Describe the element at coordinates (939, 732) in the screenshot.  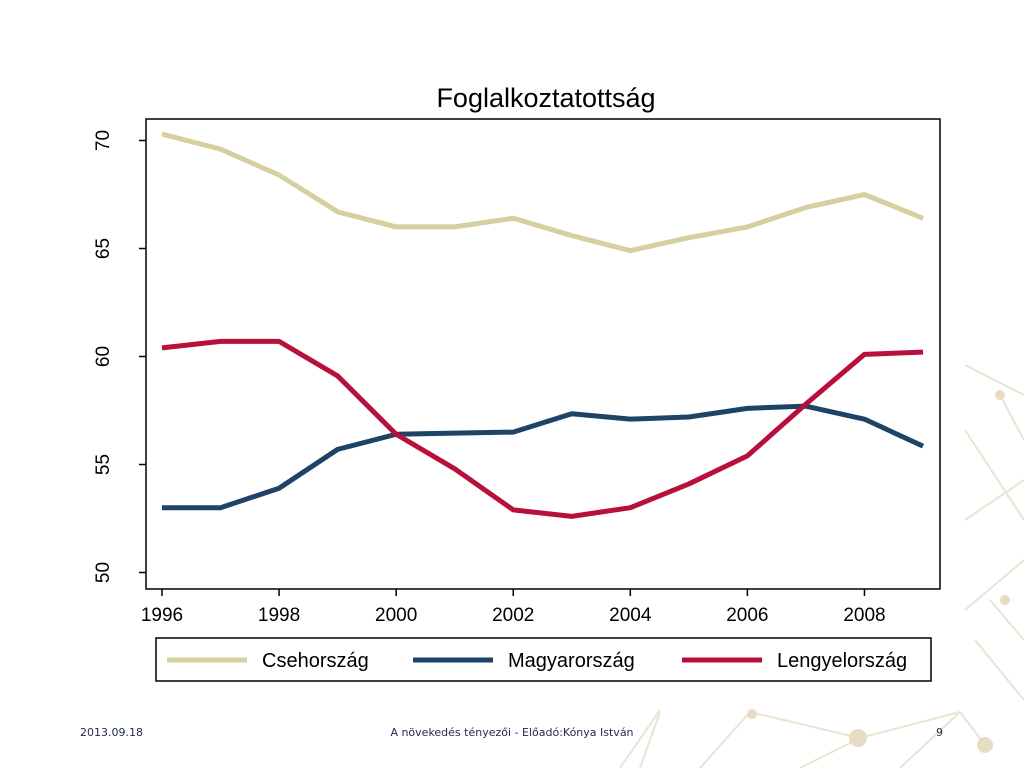
I see `footer-page-number: 9` at that location.